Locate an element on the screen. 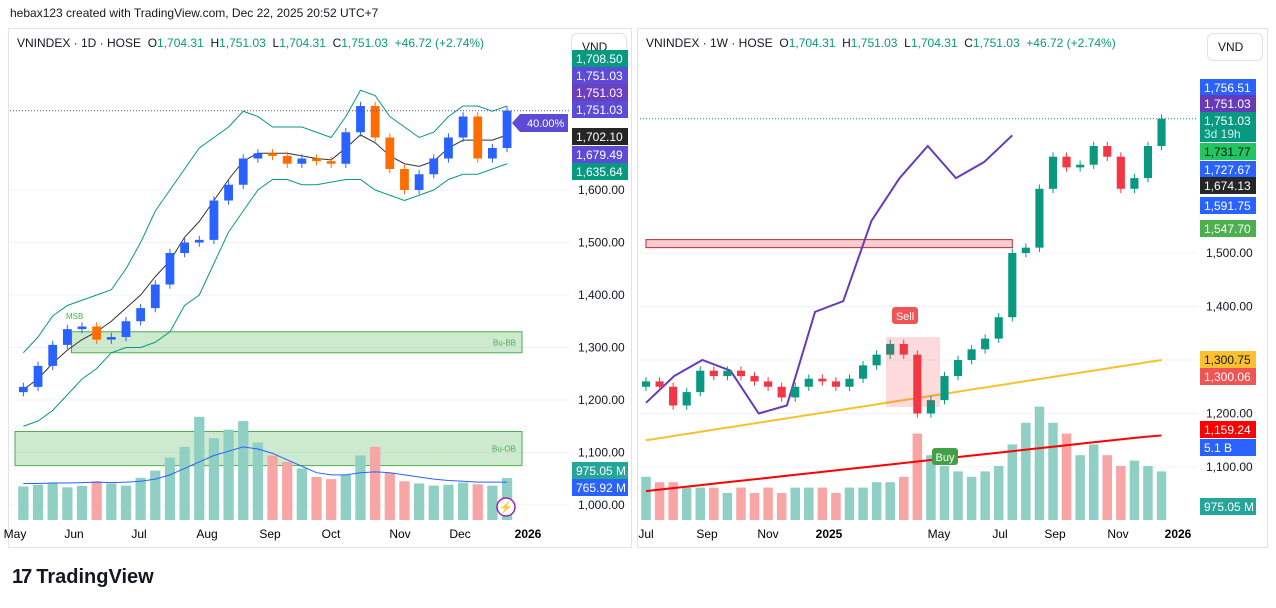  price-tick-label: 1,300.00 is located at coordinates (601, 348).